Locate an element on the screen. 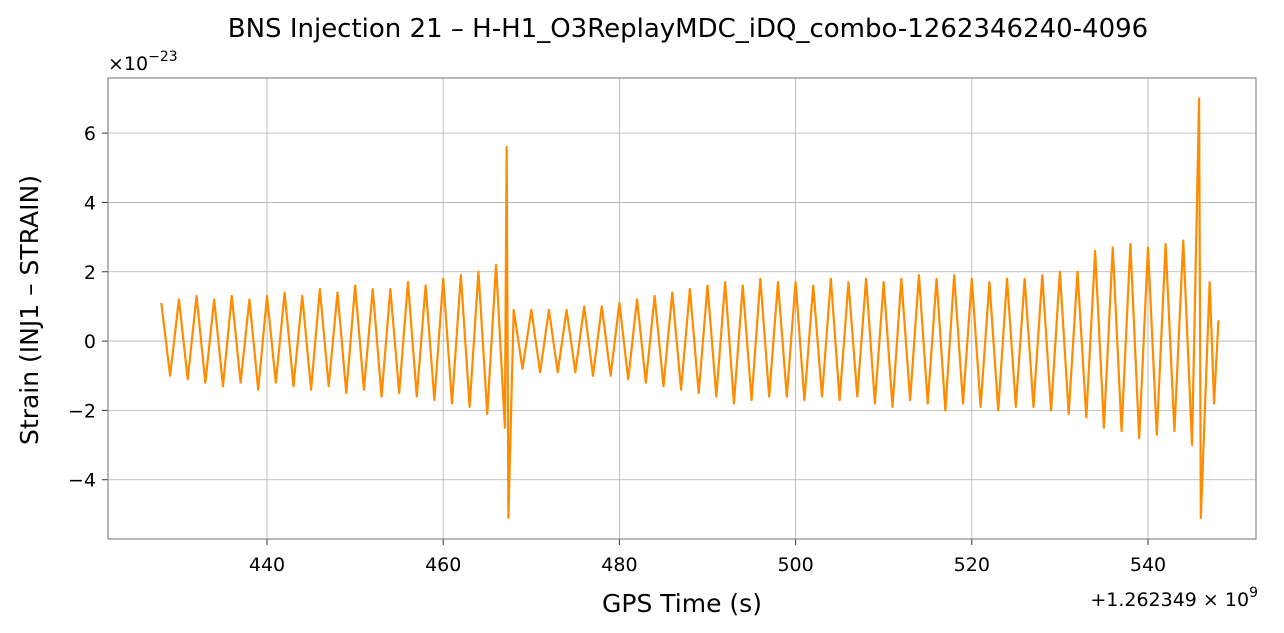 Image resolution: width=1284 pixels, height=633 pixels. y-tick-label: 6 is located at coordinates (90, 134).